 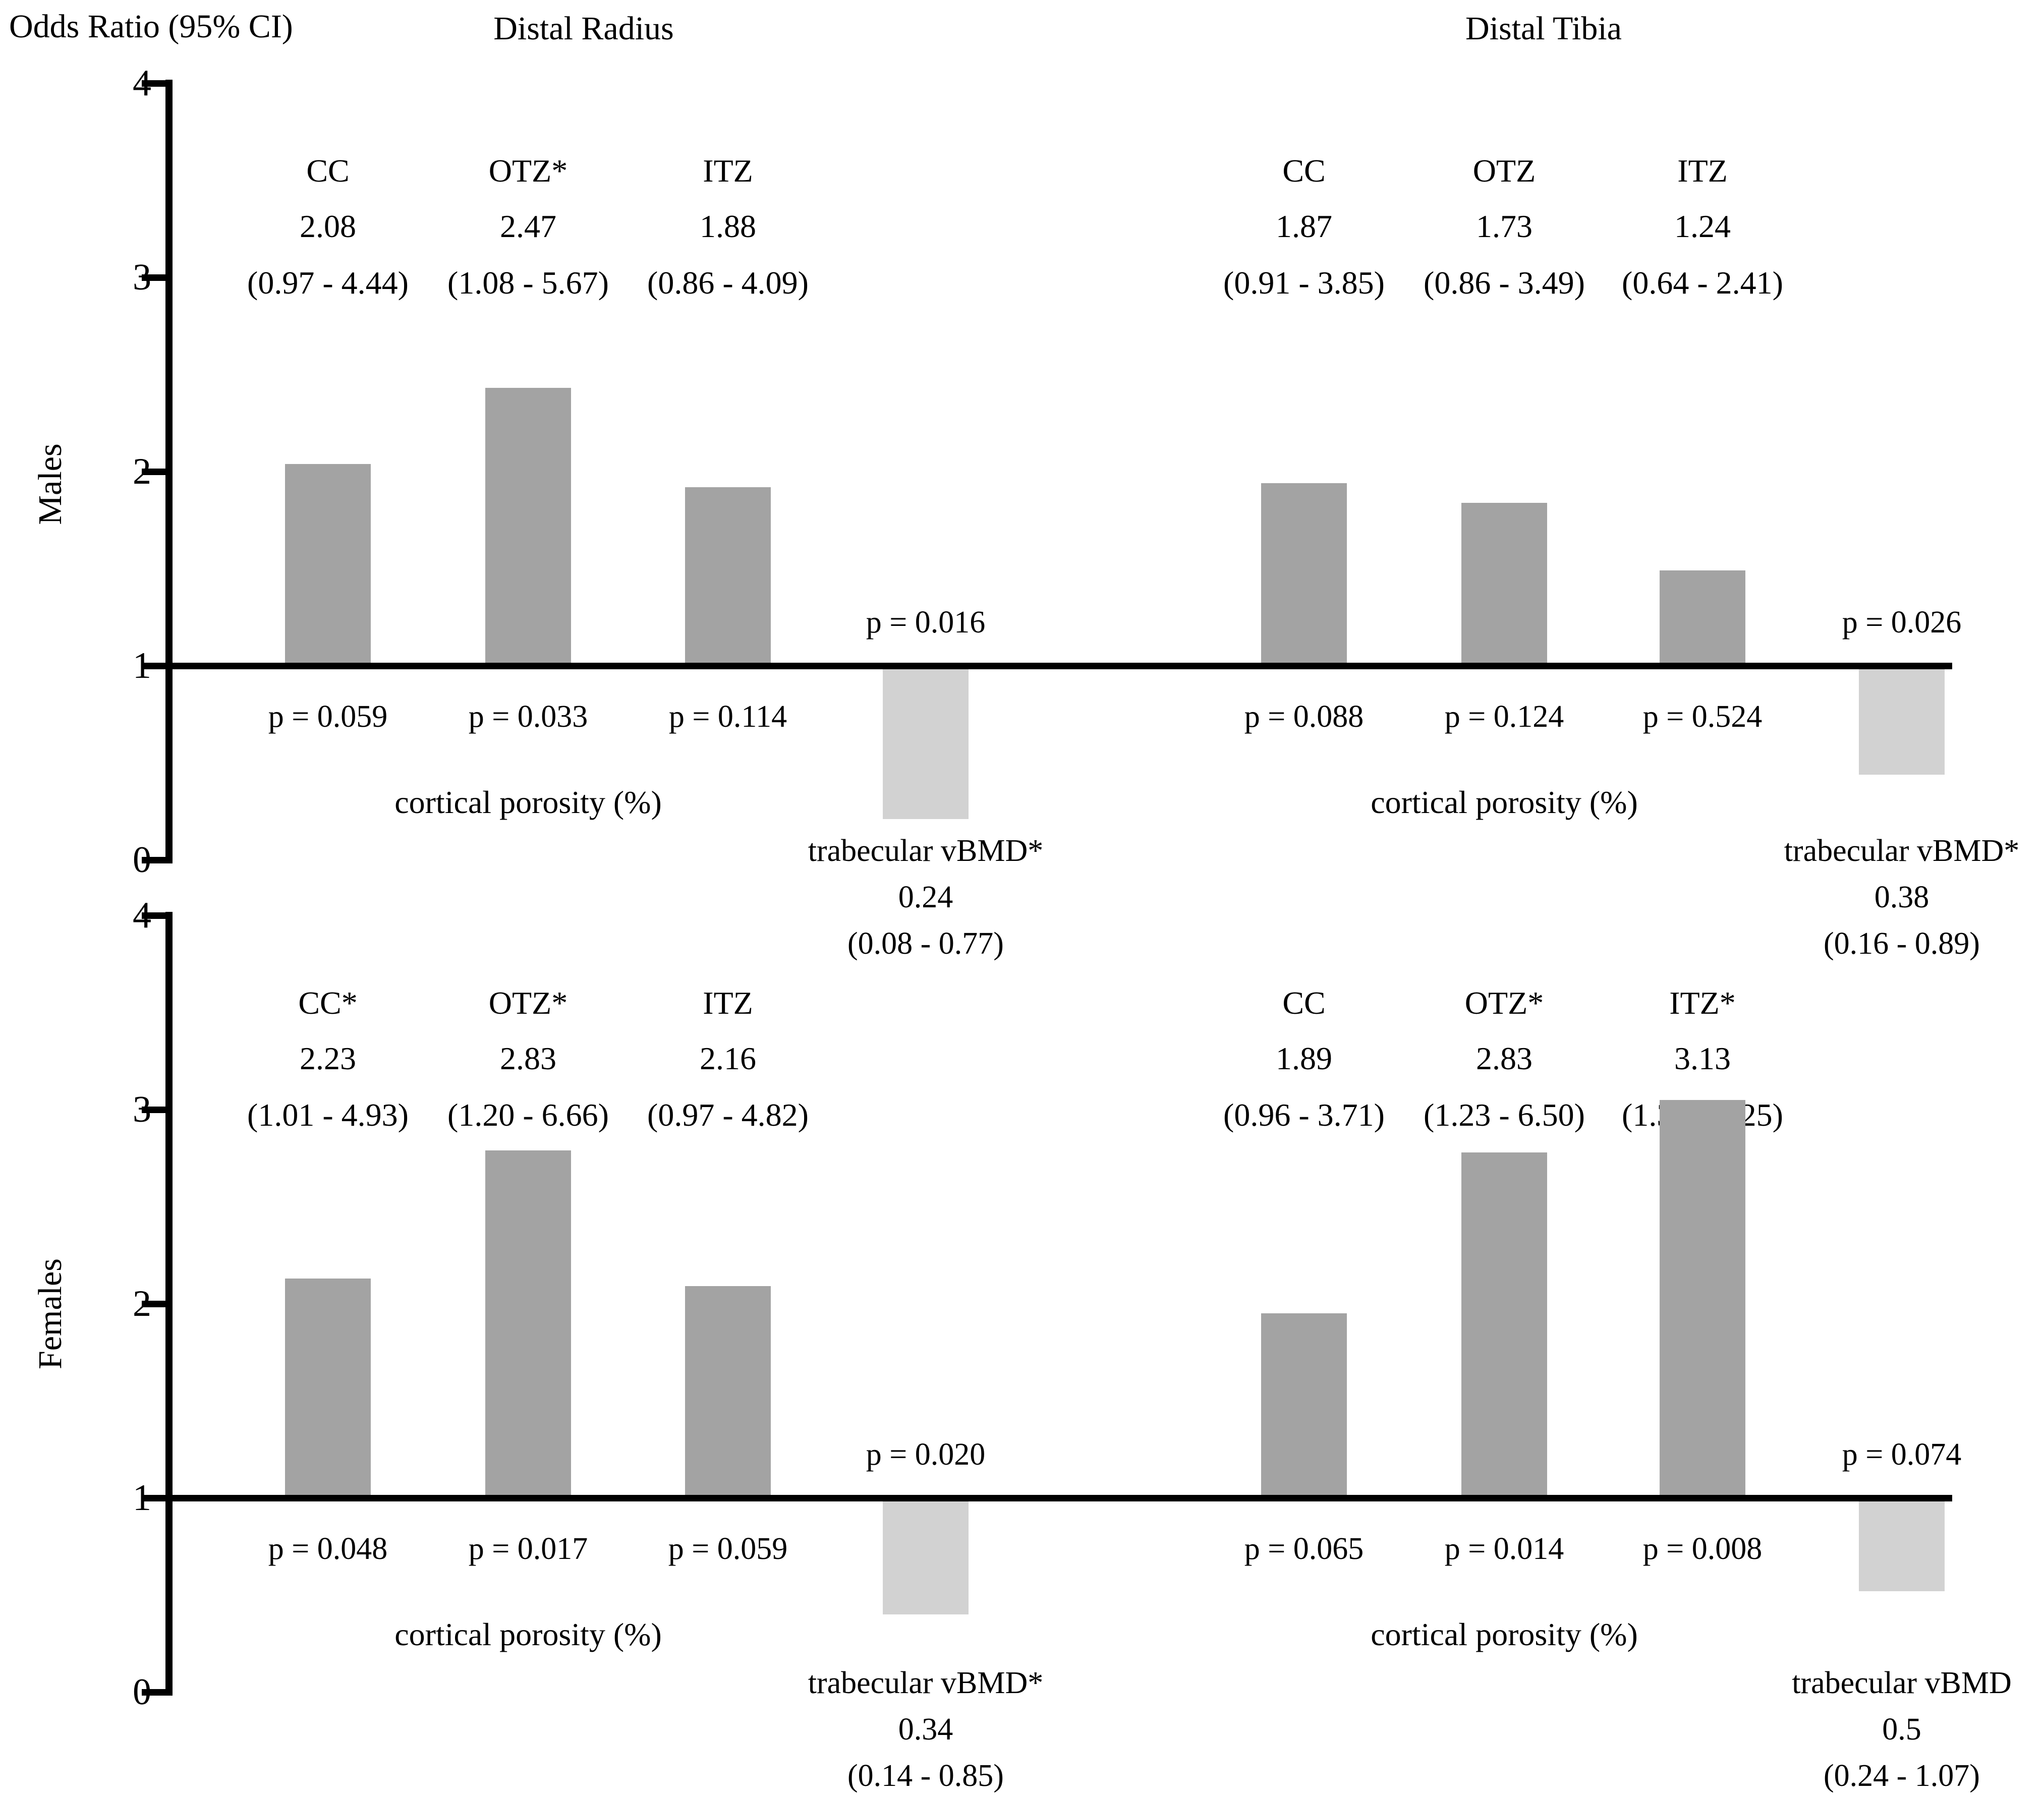 What do you see at coordinates (1702, 1549) in the screenshot?
I see `p-value: p = 0.008` at bounding box center [1702, 1549].